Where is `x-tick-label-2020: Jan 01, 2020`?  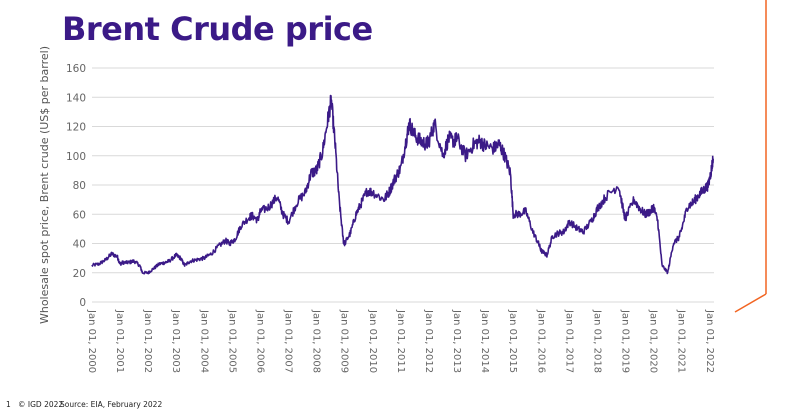 x-tick-label-2020: Jan 01, 2020 is located at coordinates (653, 341).